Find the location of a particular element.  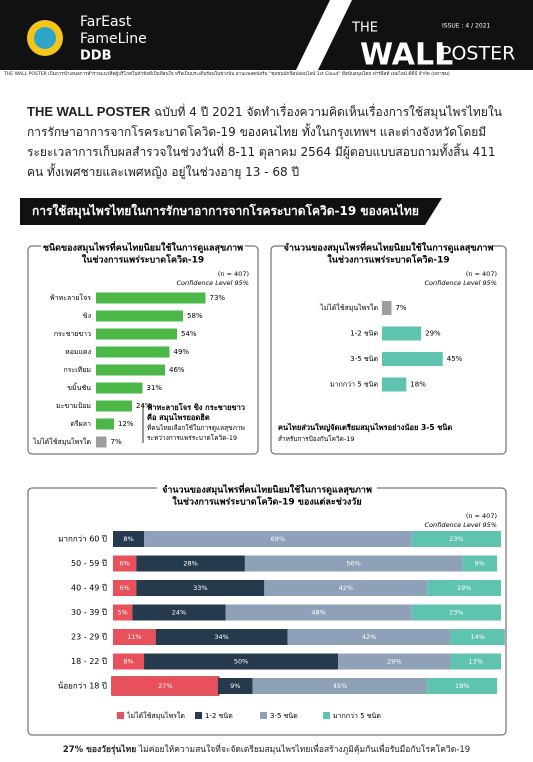

logo-line: DDB is located at coordinates (96, 56).